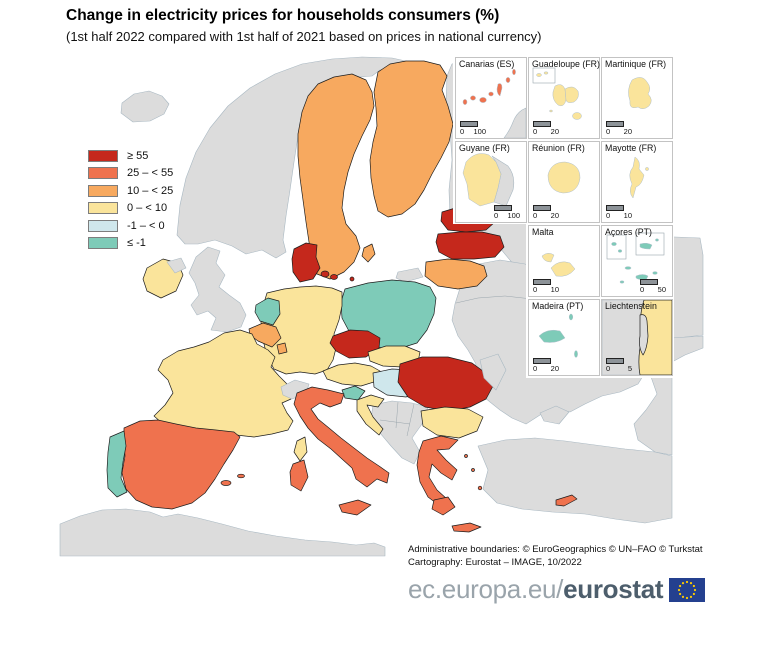  Describe the element at coordinates (355, 507) in the screenshot. I see `region-sicily` at that location.